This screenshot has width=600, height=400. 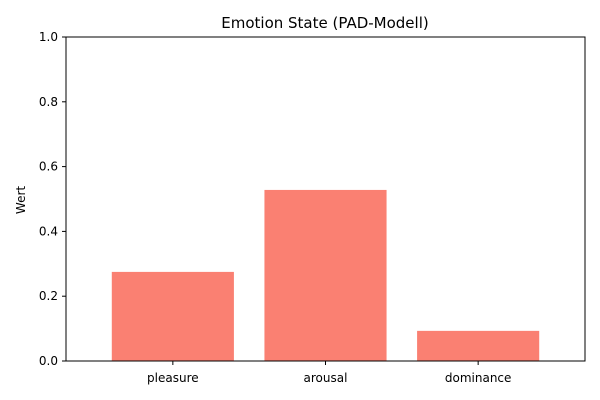 What do you see at coordinates (48, 296) in the screenshot?
I see `y-tick-label-1: 0.2` at bounding box center [48, 296].